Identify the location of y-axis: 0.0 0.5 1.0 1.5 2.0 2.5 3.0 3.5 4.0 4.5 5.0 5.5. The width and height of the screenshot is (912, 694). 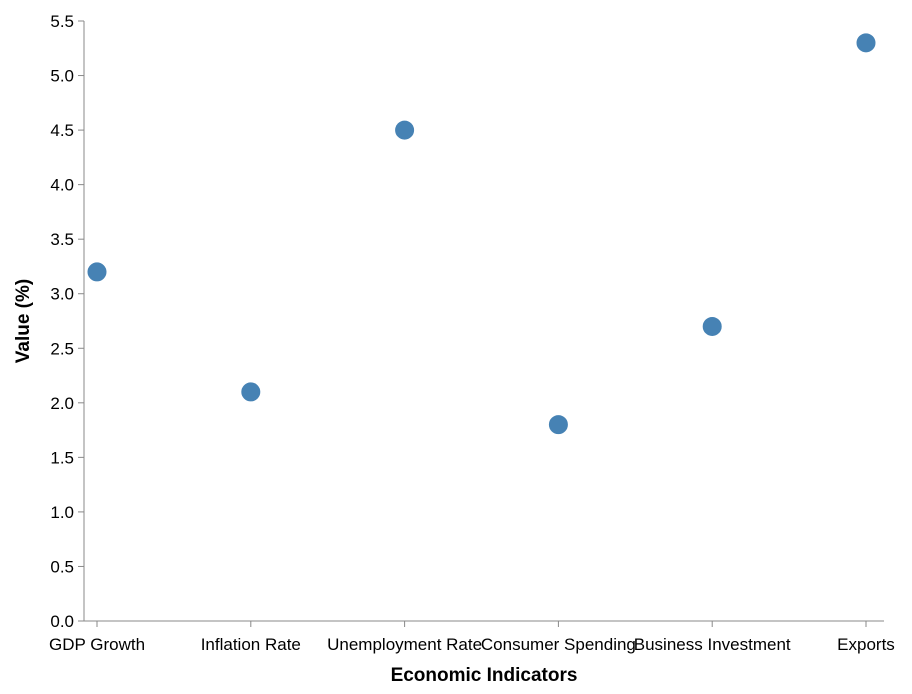
(67, 321).